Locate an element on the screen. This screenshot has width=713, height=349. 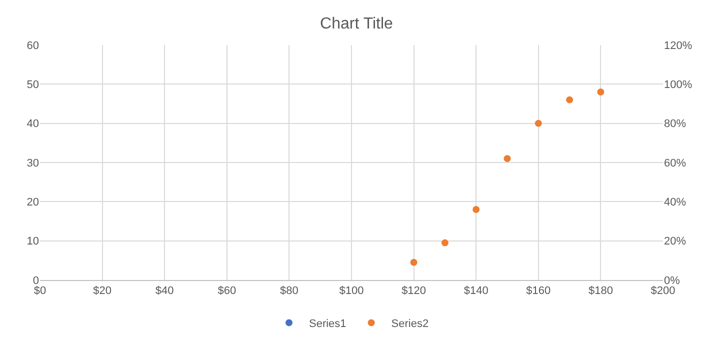
legend-label: Series1 is located at coordinates (327, 324).